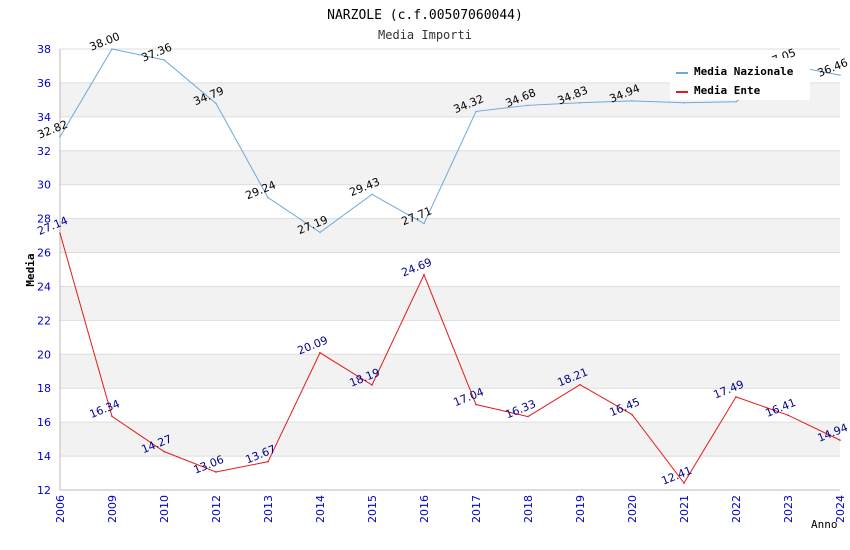 The height and width of the screenshot is (550, 850). Describe the element at coordinates (44, 456) in the screenshot. I see `y-tick-label: 14` at that location.